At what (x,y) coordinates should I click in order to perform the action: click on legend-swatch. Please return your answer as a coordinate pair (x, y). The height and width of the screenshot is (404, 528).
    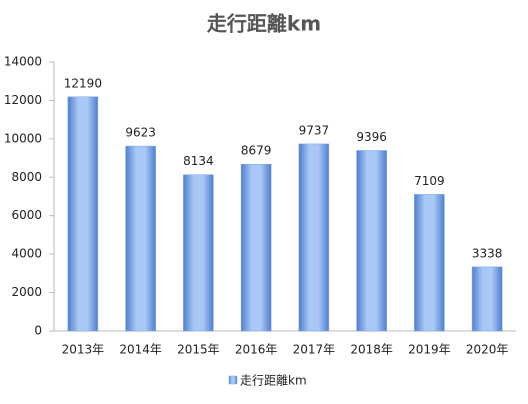
    Looking at the image, I should click on (233, 380).